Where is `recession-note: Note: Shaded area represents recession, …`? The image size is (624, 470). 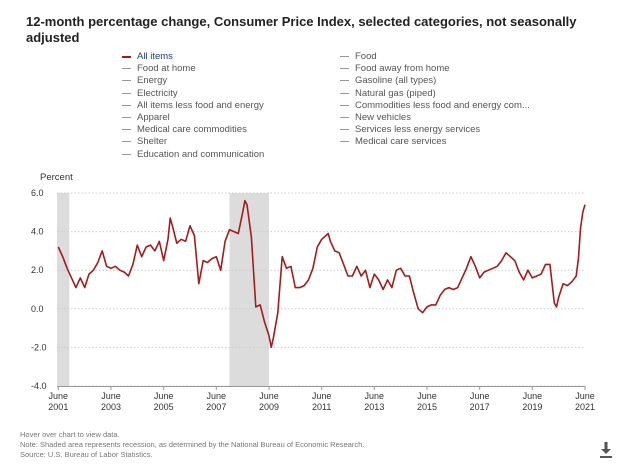 recession-note: Note: Shaded area represents recession, … is located at coordinates (192, 444).